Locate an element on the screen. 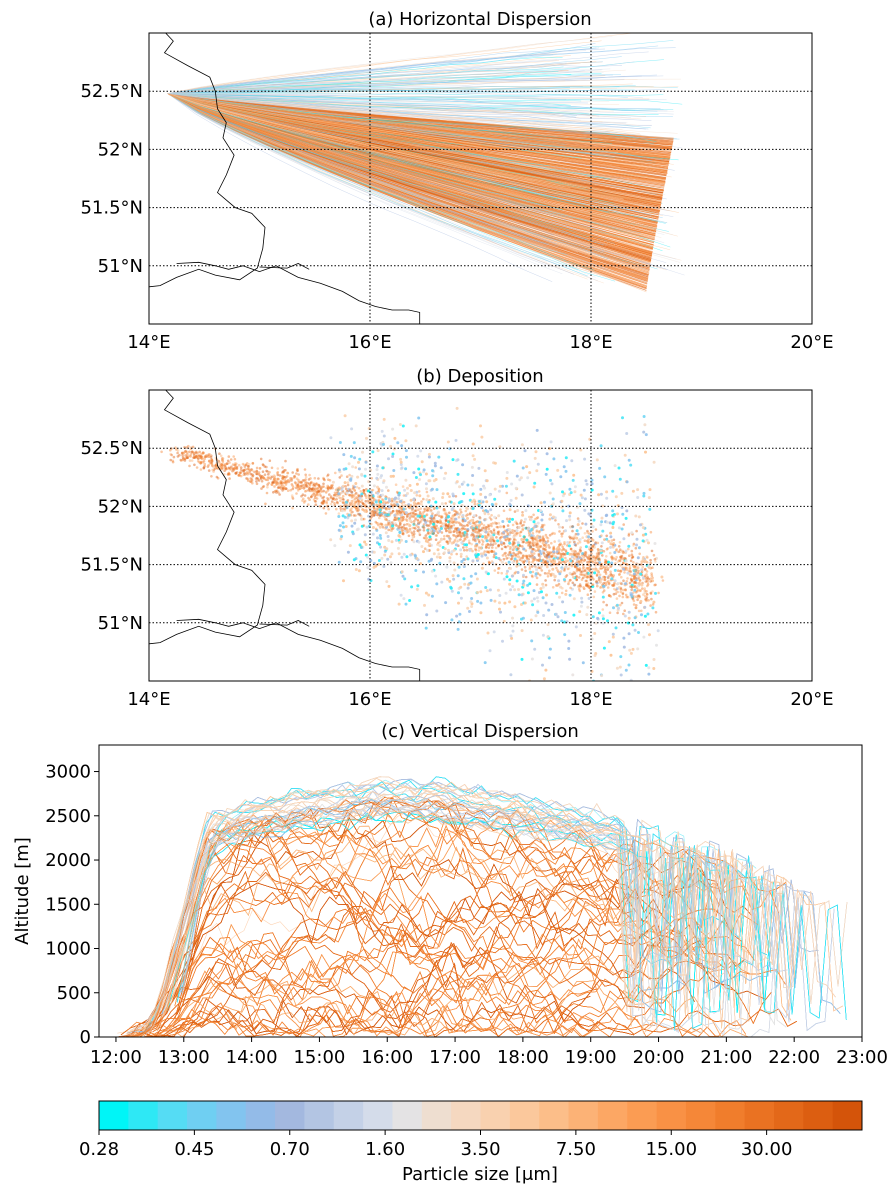 The width and height of the screenshot is (893, 1186). panel-b-xtick-label: 14°E is located at coordinates (148, 699).